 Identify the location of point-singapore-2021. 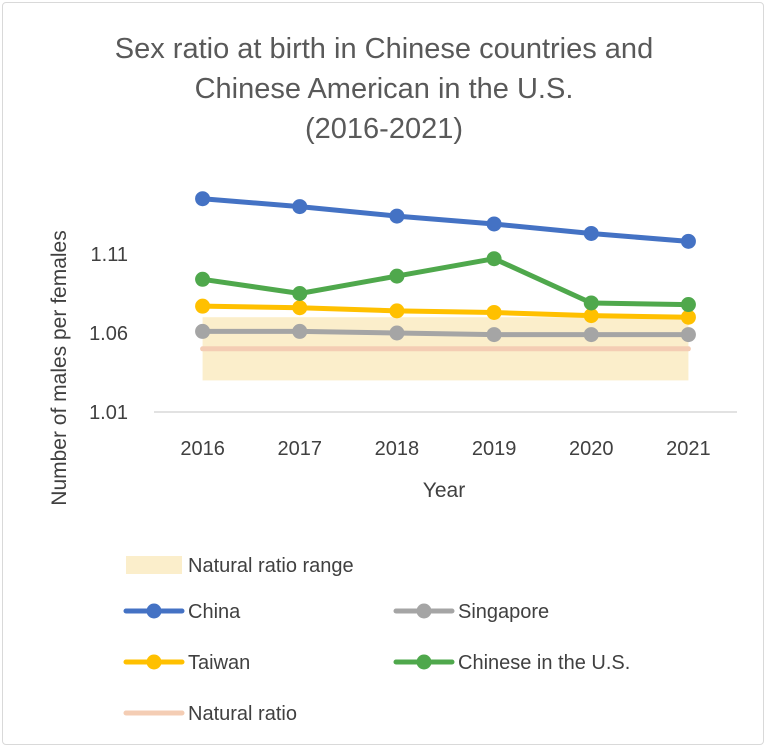
(688, 335).